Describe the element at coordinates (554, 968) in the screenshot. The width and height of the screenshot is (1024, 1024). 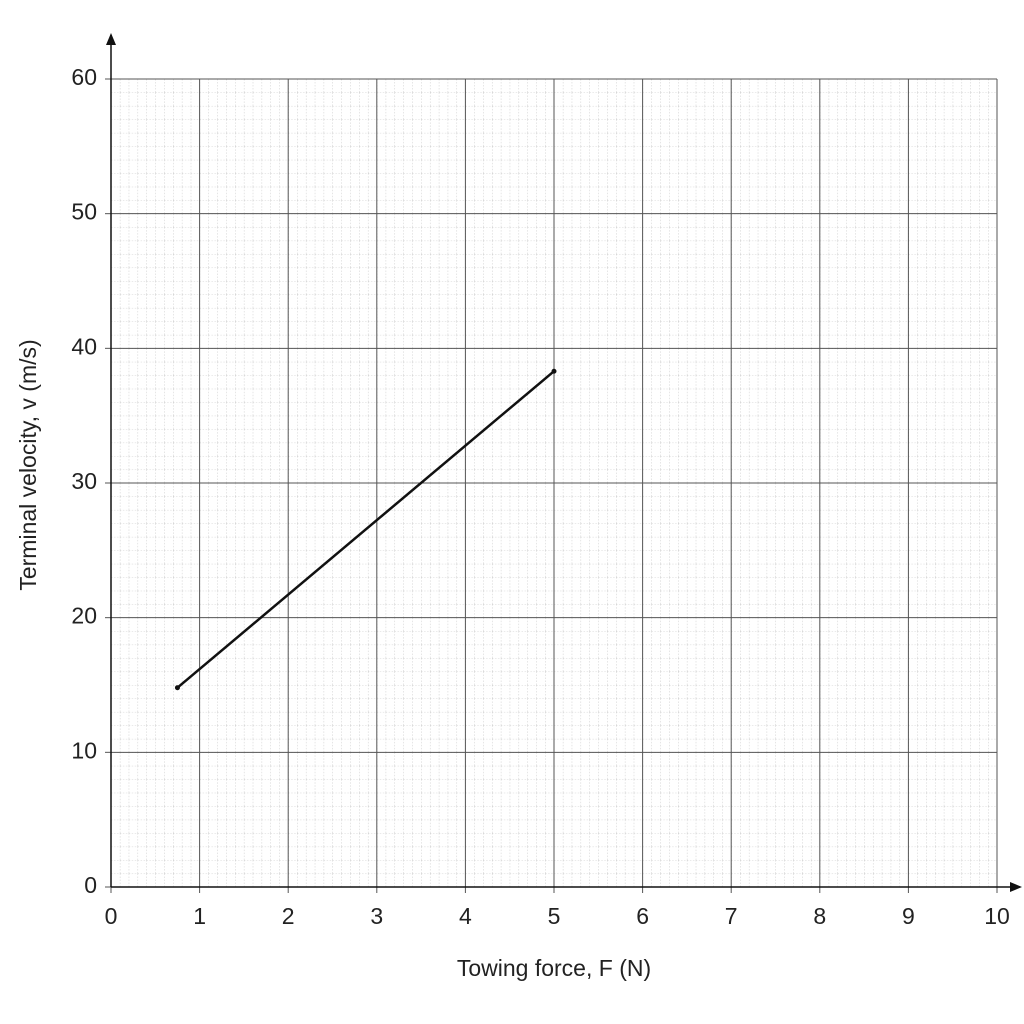
I see `x-axis-label: Towing force, F (N)` at that location.